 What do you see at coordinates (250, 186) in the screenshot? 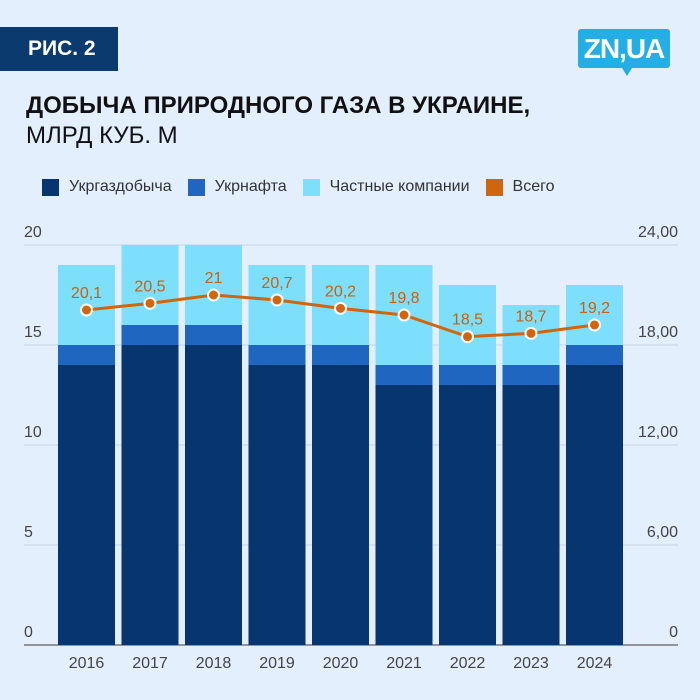
I see `legend-label: Укрнафта` at bounding box center [250, 186].